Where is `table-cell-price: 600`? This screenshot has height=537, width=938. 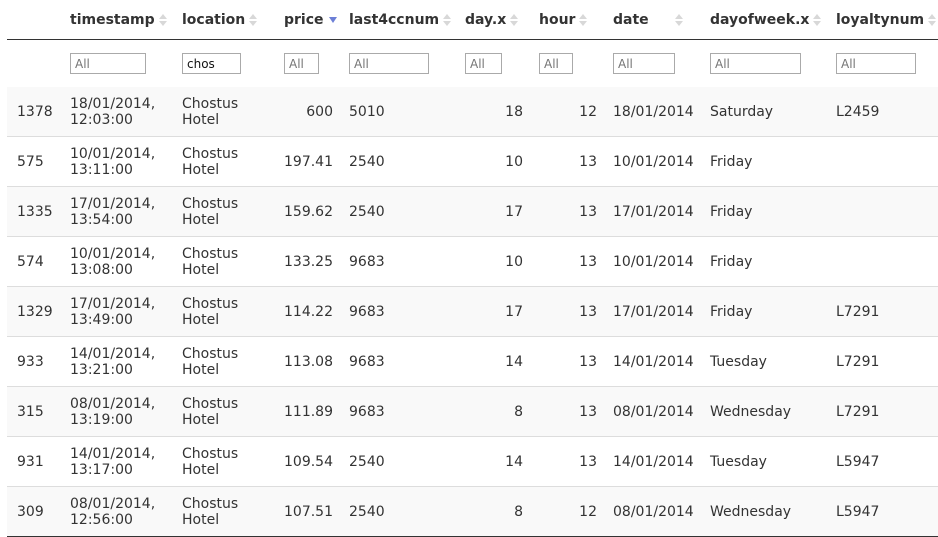
table-cell-price: 600 is located at coordinates (308, 112).